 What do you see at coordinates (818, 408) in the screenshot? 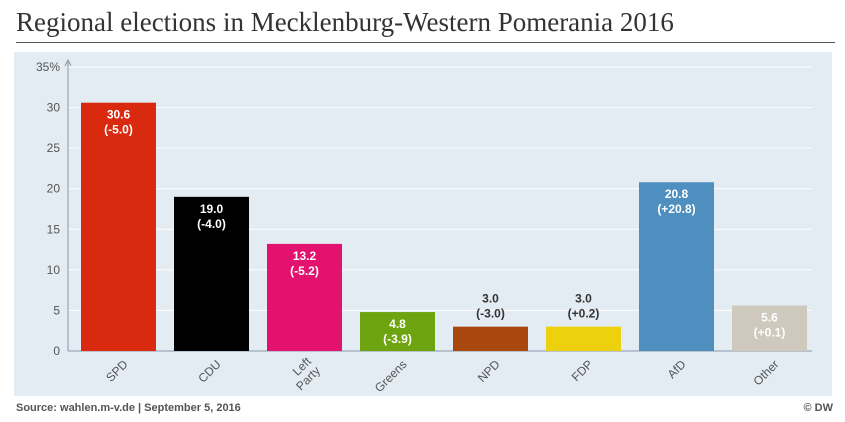
I see `credit-note: © DW` at bounding box center [818, 408].